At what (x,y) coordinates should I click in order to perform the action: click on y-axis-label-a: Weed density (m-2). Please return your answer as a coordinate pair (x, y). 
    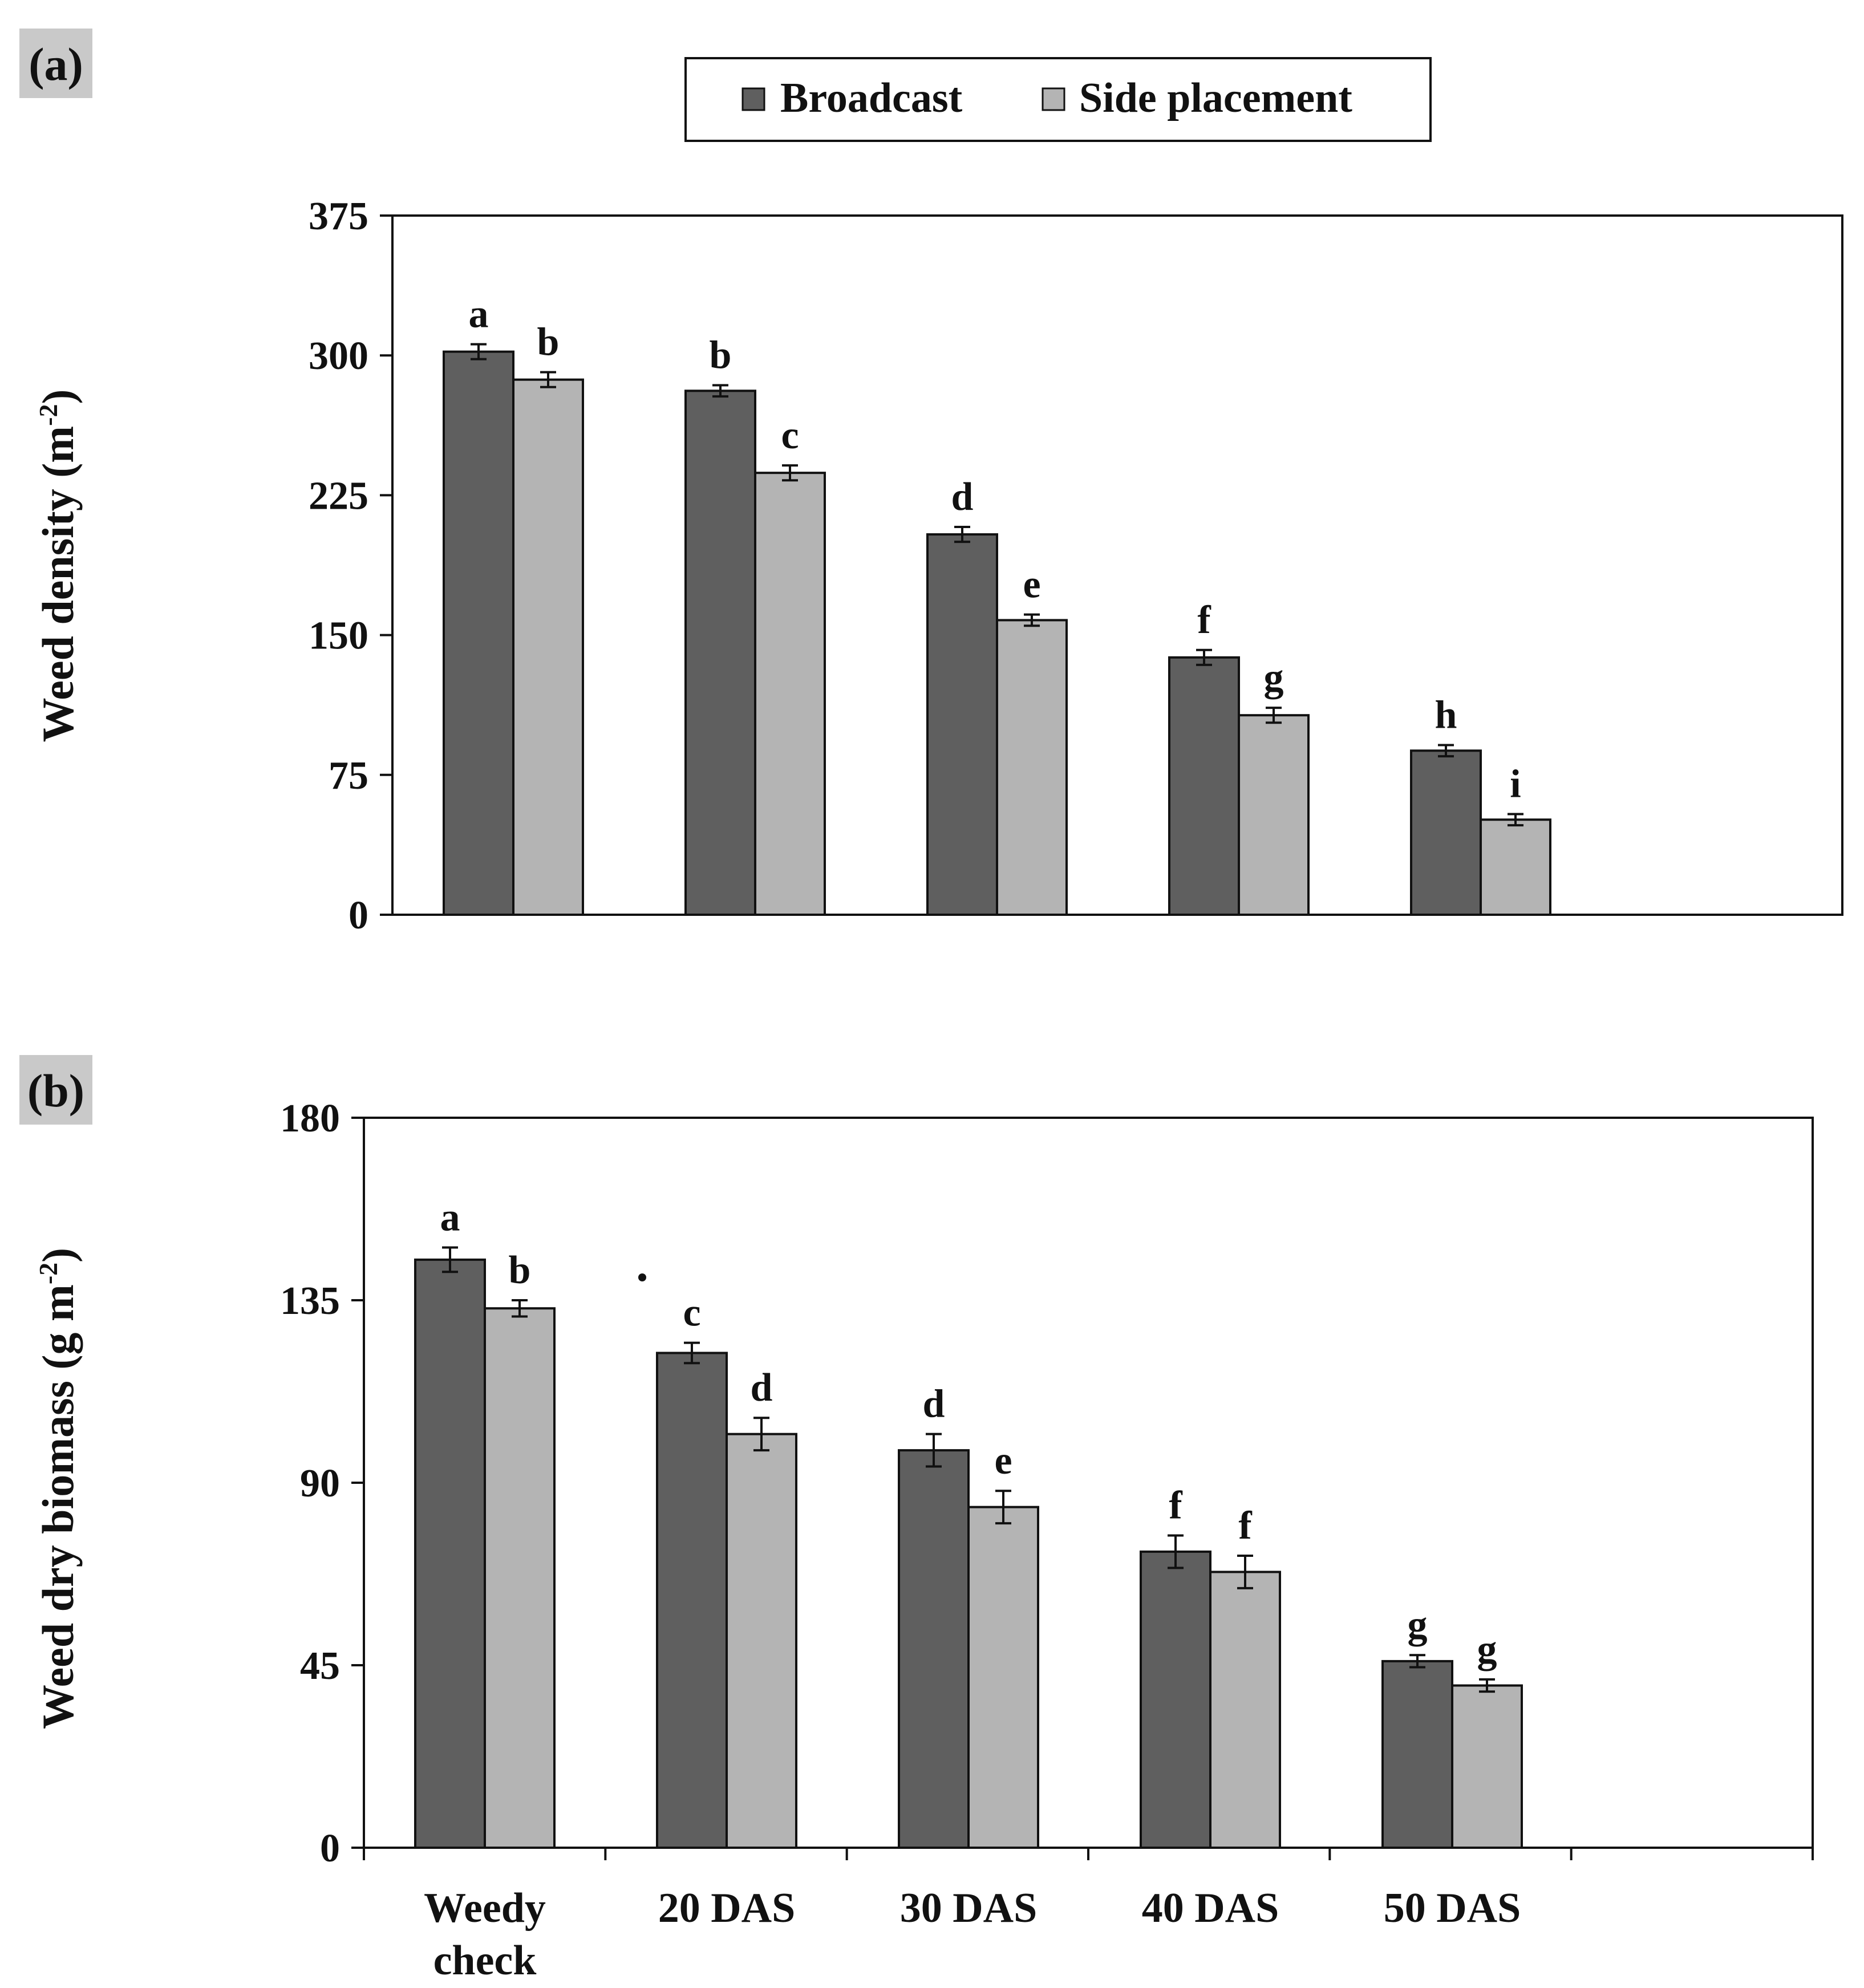
    Looking at the image, I should click on (58, 566).